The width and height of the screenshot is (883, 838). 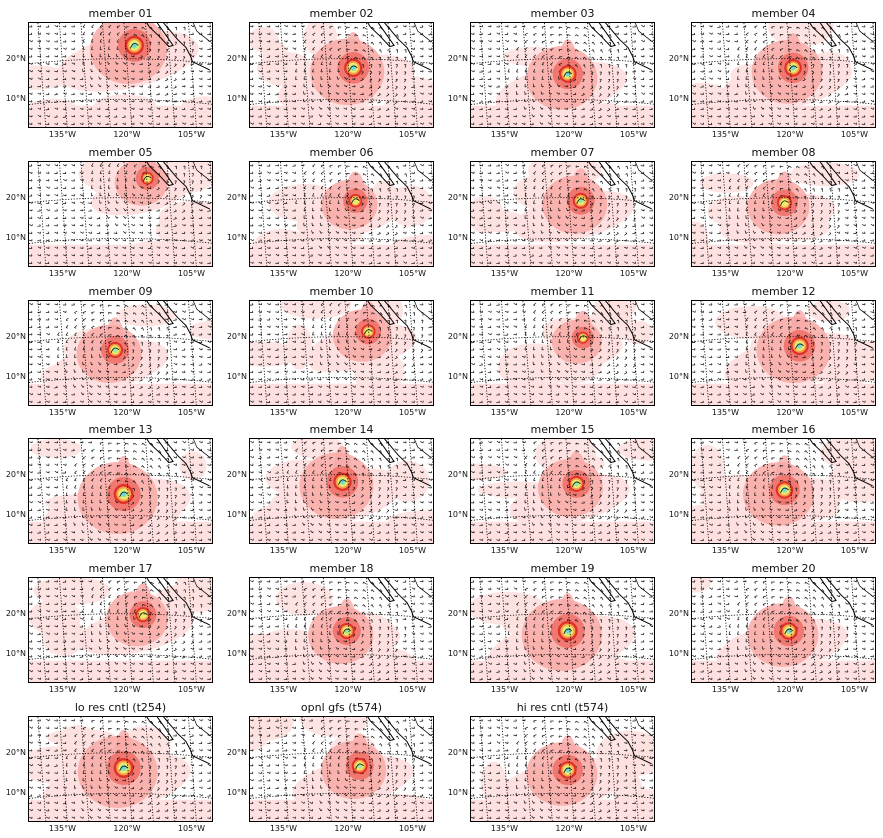 What do you see at coordinates (783, 429) in the screenshot?
I see `panel-title: member 16` at bounding box center [783, 429].